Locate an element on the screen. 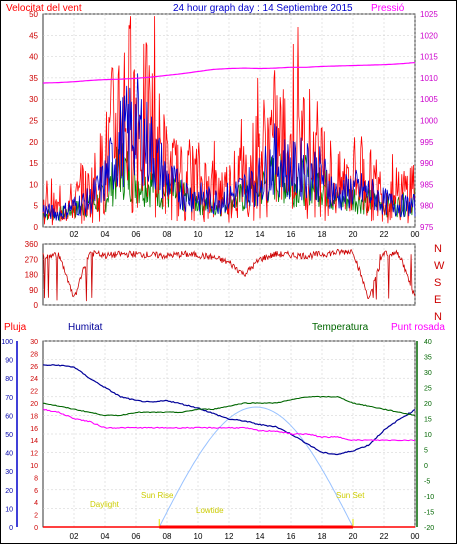  rain-tick-label: 20 is located at coordinates (34, 404).